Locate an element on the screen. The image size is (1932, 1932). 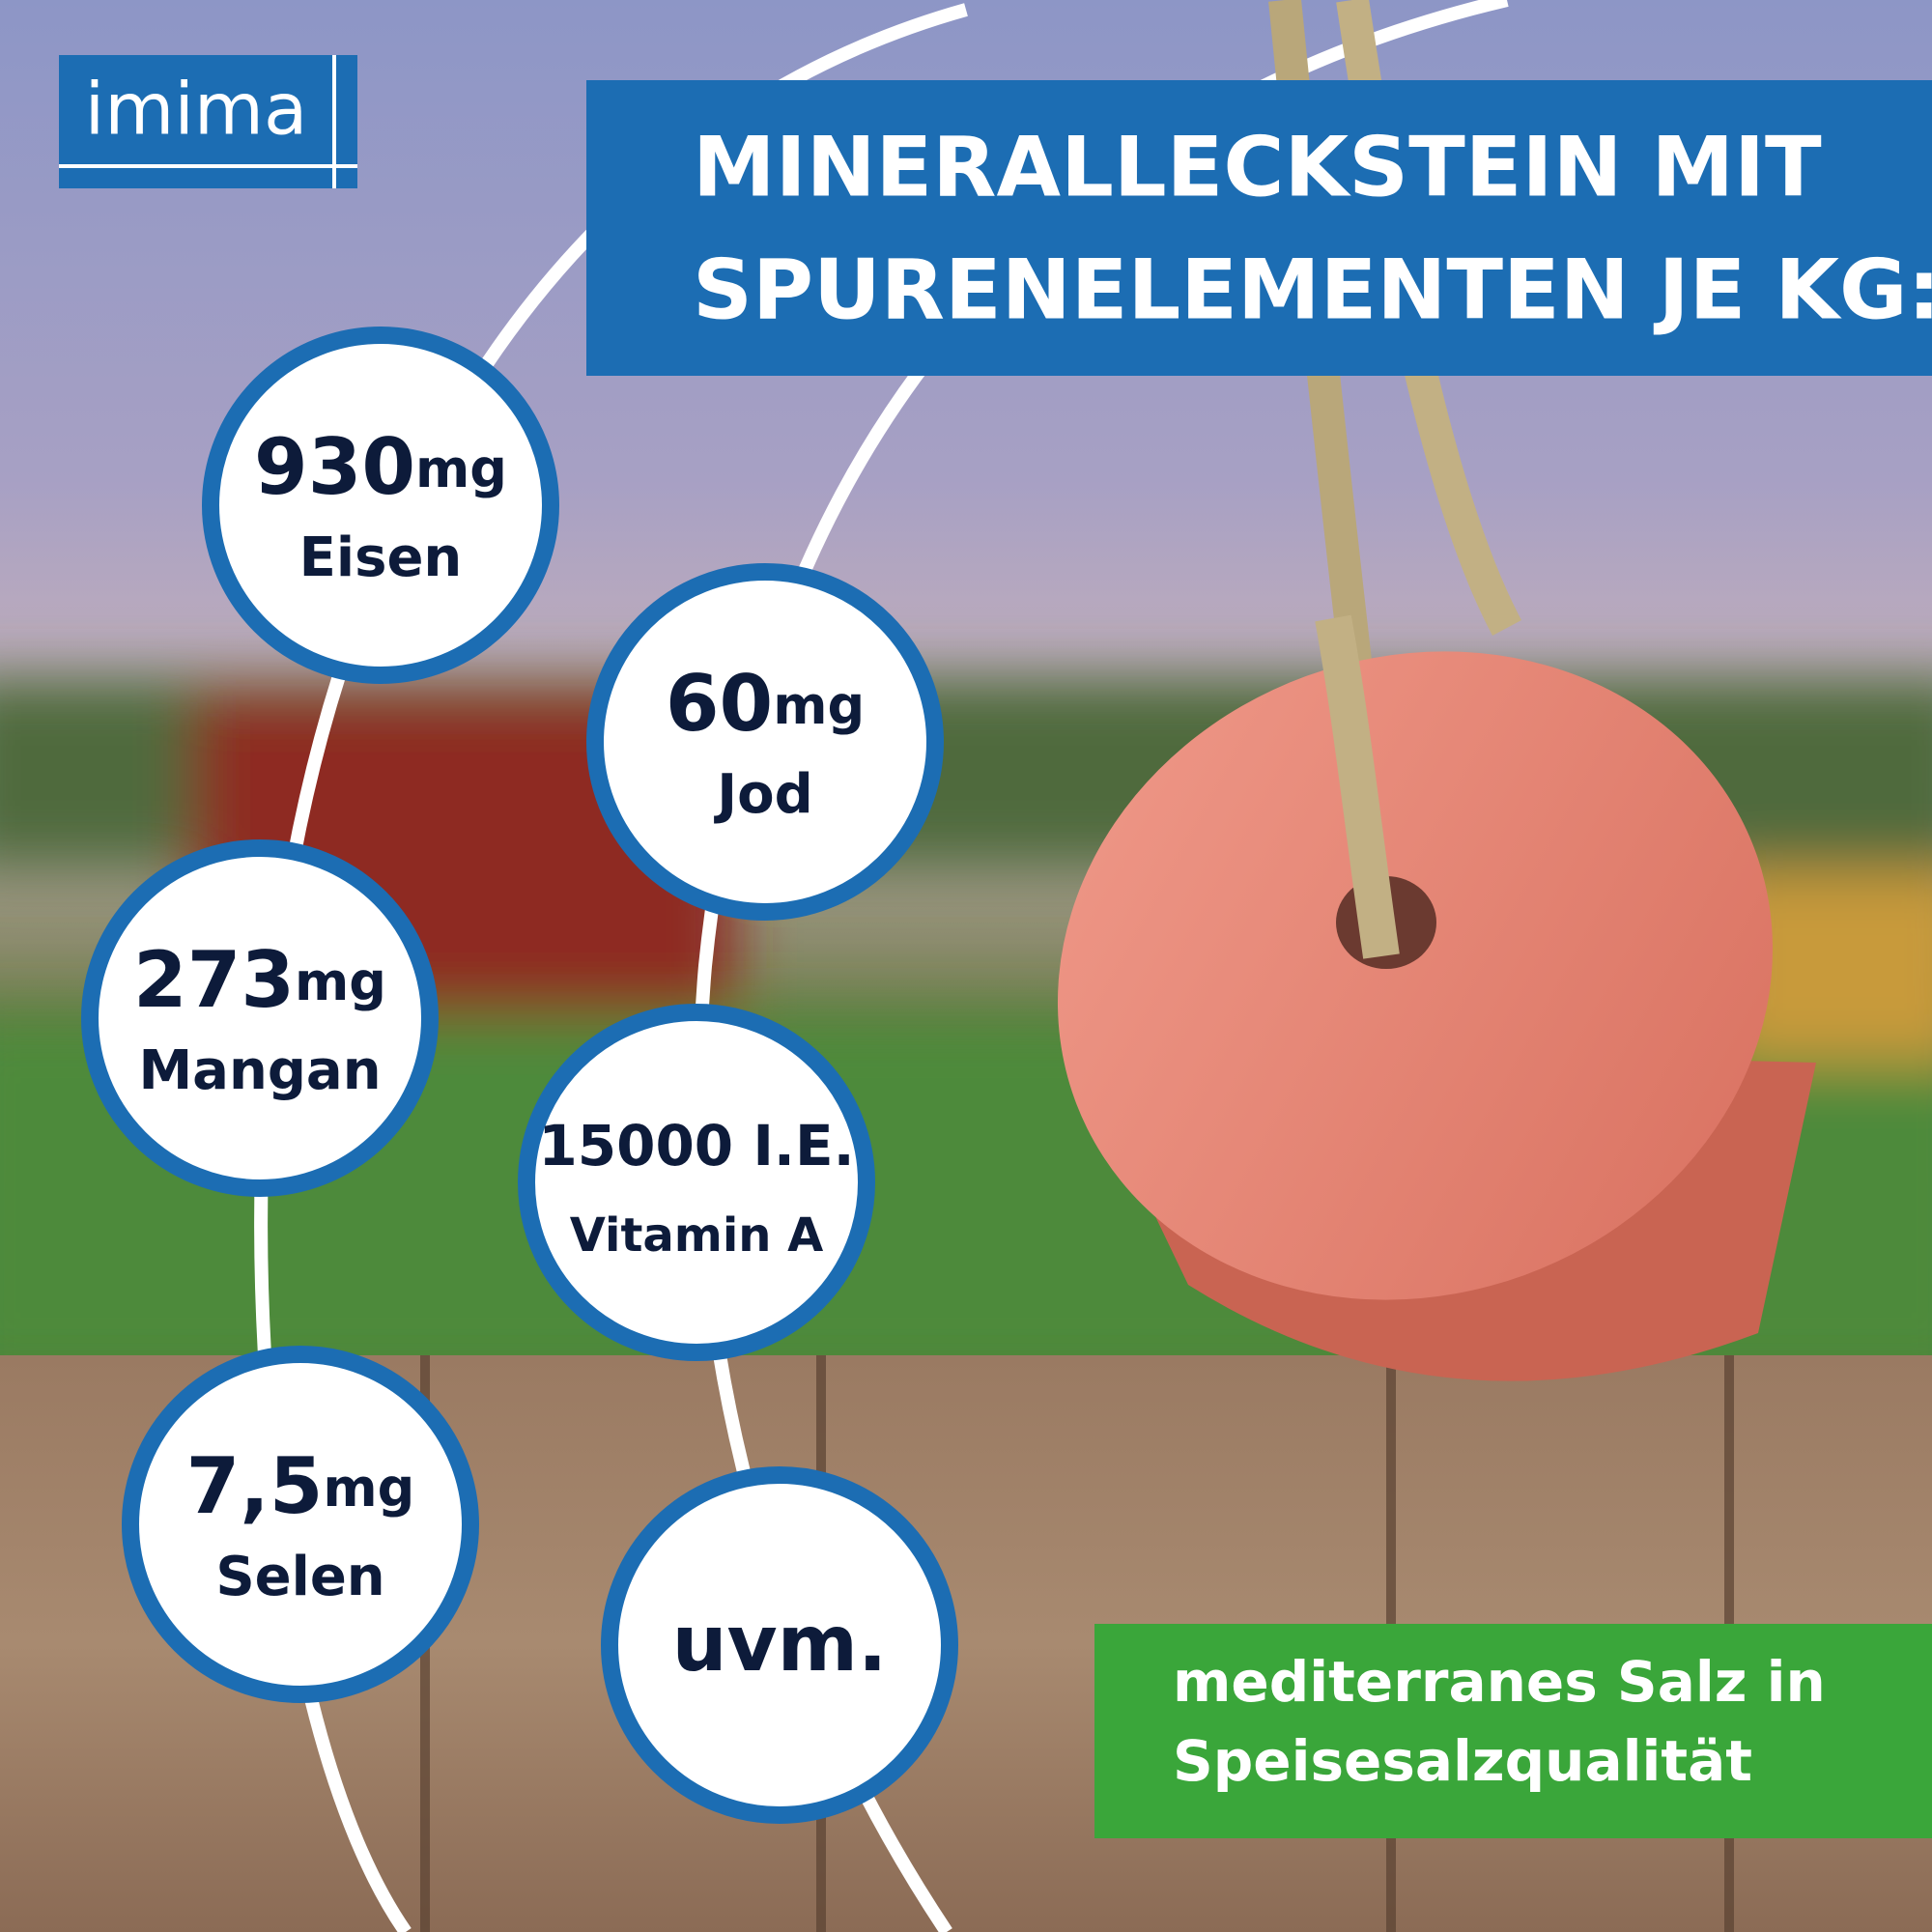
title-line: MINERALLECKSTEIN MIT is located at coordinates (1257, 167).